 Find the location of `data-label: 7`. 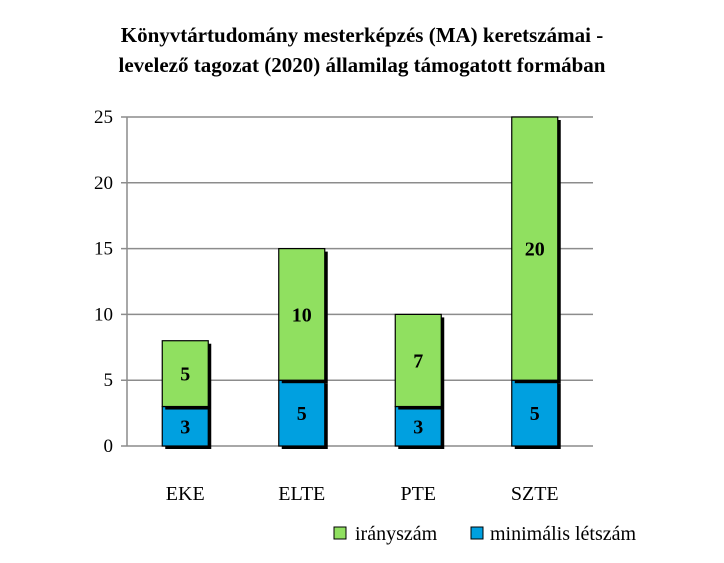

data-label: 7 is located at coordinates (418, 361).